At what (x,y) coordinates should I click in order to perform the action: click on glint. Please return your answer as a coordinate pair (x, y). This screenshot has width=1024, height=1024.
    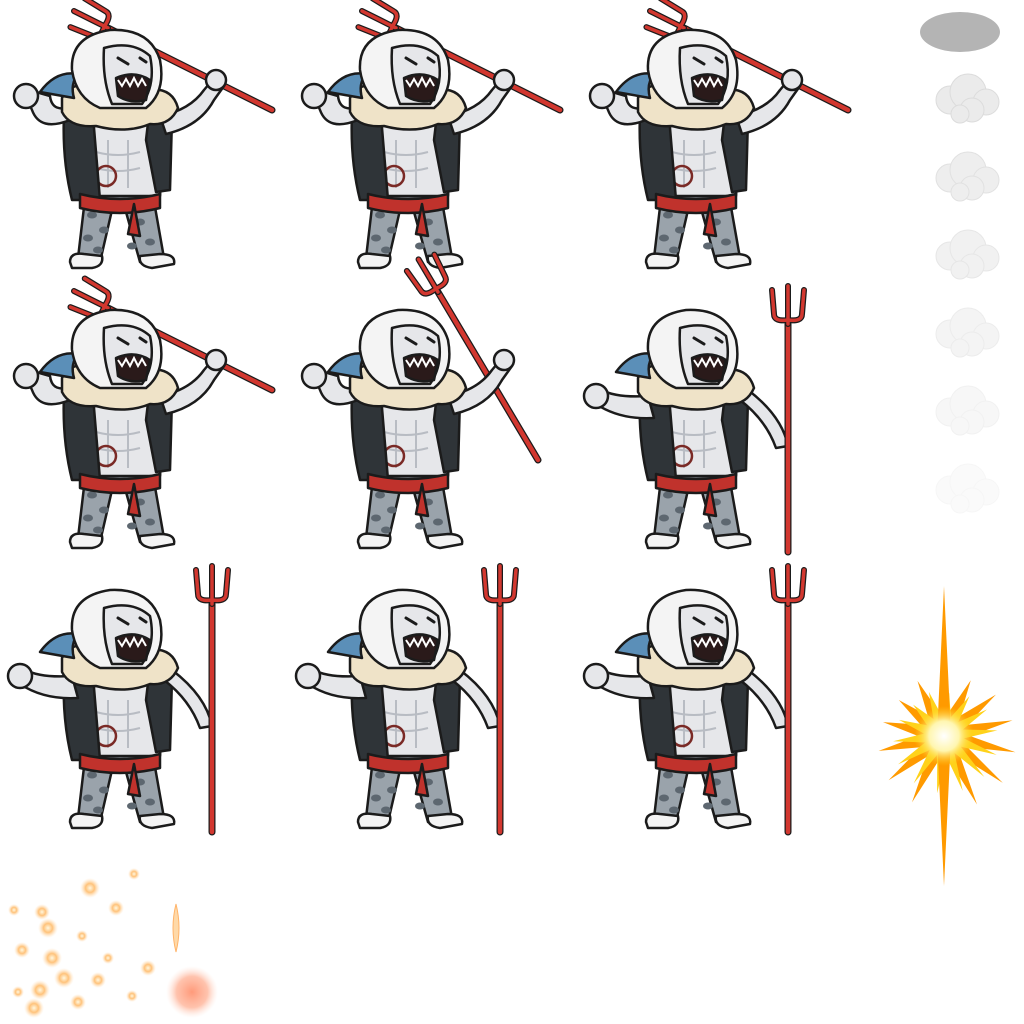
    Looking at the image, I should click on (176, 928).